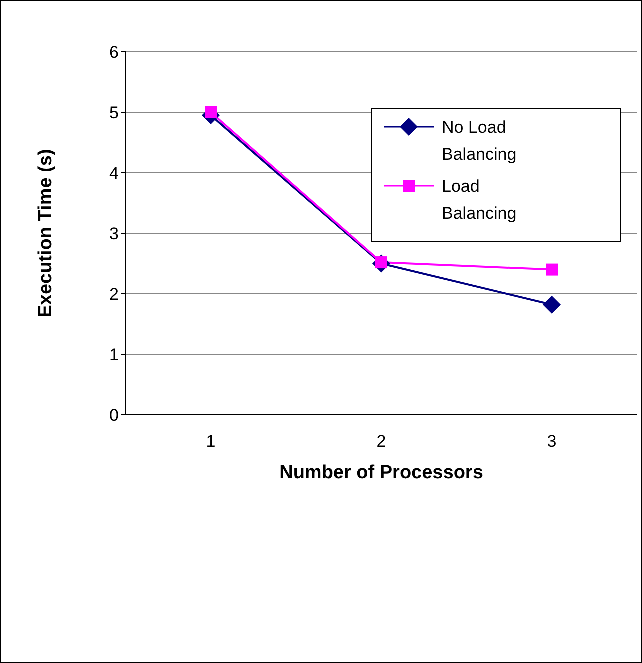 The image size is (642, 663). I want to click on y-tick-label: 3, so click(114, 234).